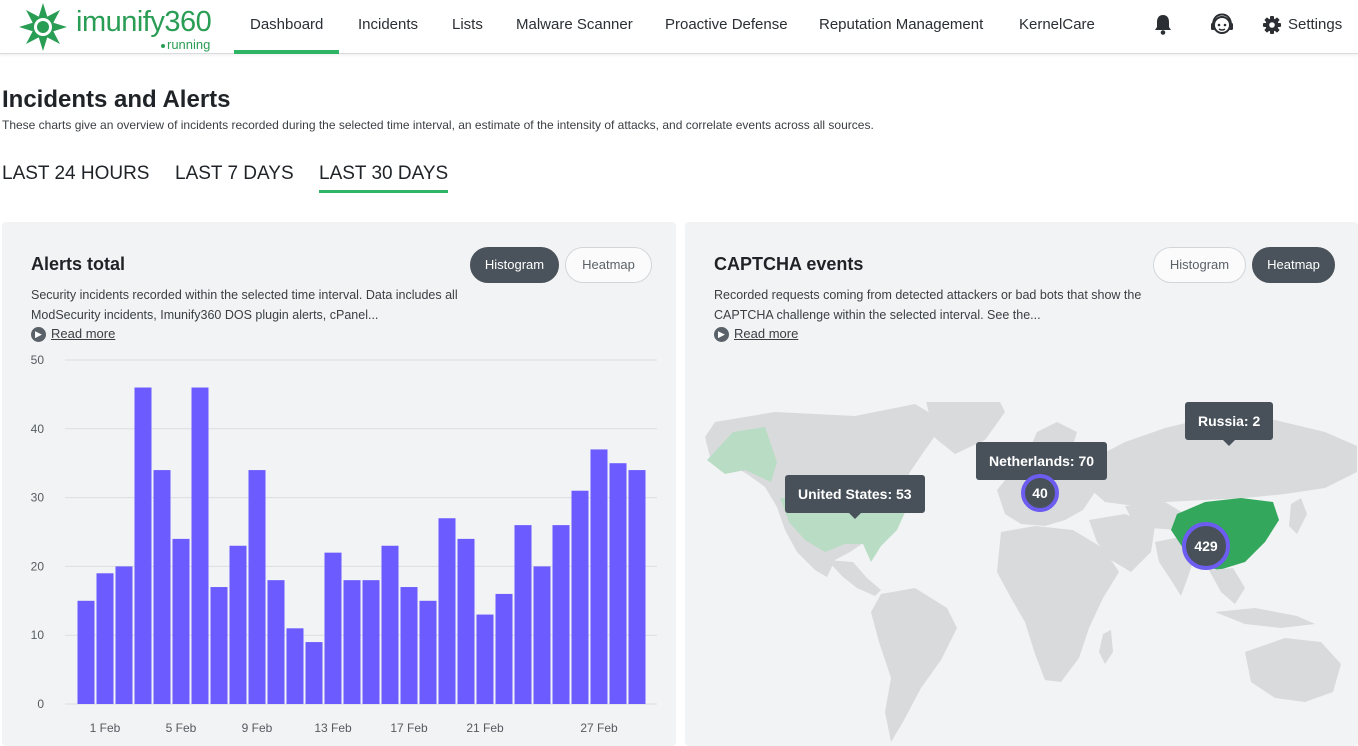  Describe the element at coordinates (1206, 546) in the screenshot. I see `cluster-marker-china: 429` at that location.